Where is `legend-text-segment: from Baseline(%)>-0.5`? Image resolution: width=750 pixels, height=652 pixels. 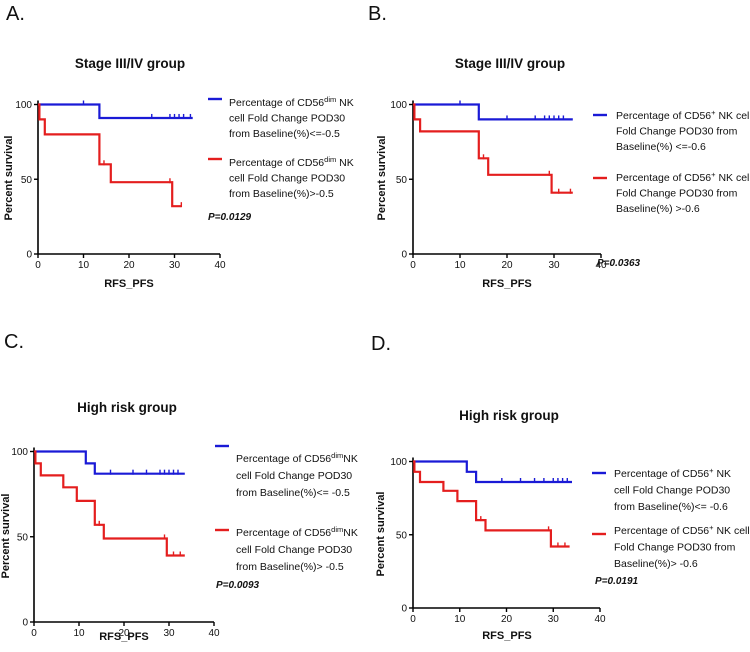
legend-text-segment: from Baseline(%)>-0.5 is located at coordinates (281, 194).